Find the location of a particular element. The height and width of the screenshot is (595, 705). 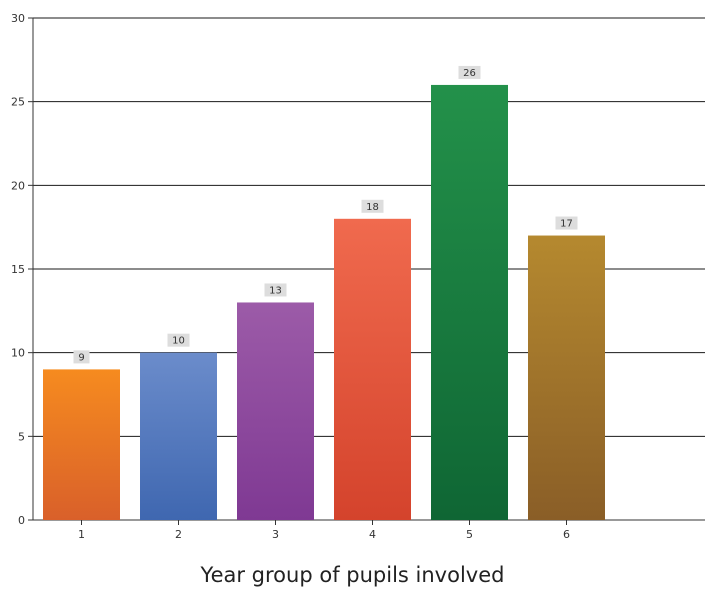

y-tick-label: 20 is located at coordinates (18, 185).